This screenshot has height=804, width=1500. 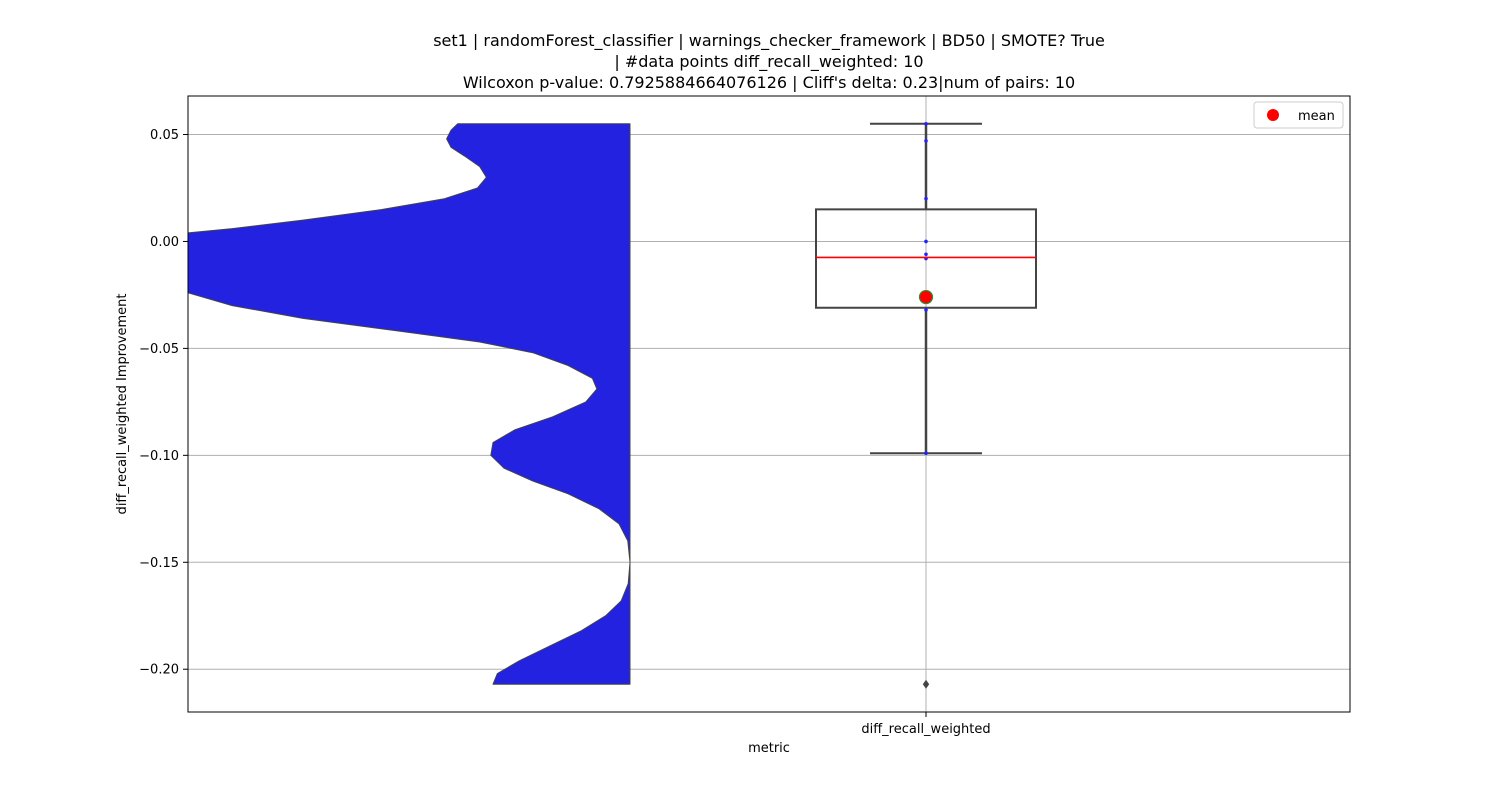 I want to click on iqr-box, so click(x=926, y=258).